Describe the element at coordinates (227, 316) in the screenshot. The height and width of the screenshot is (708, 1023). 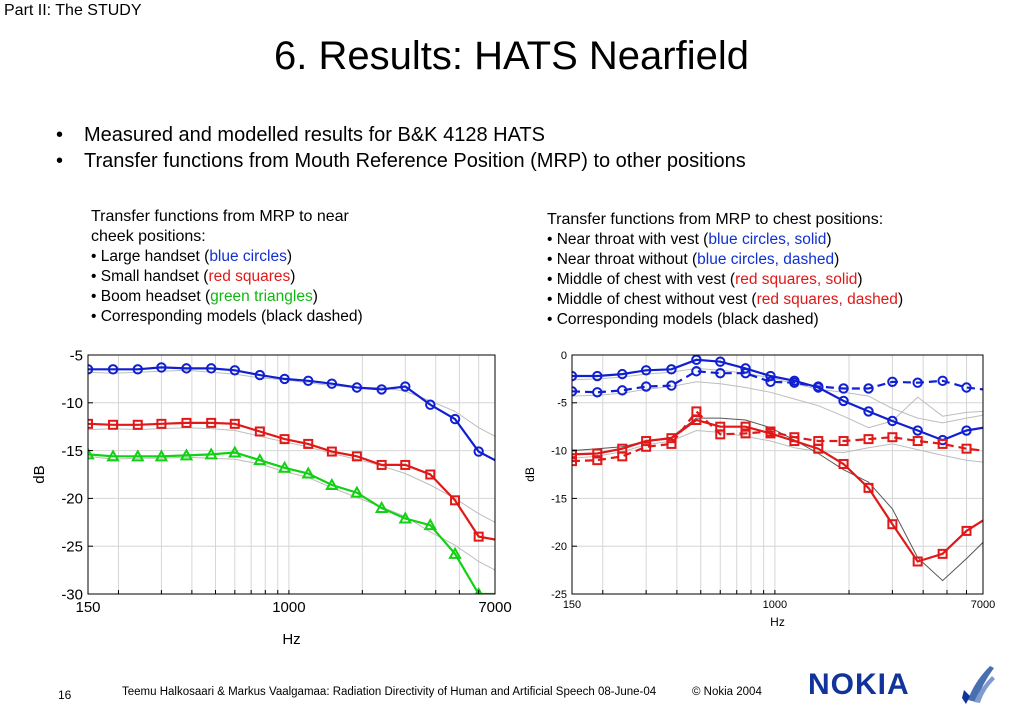
I see `left-legend-item: • Corresponding models (black dashed)` at that location.